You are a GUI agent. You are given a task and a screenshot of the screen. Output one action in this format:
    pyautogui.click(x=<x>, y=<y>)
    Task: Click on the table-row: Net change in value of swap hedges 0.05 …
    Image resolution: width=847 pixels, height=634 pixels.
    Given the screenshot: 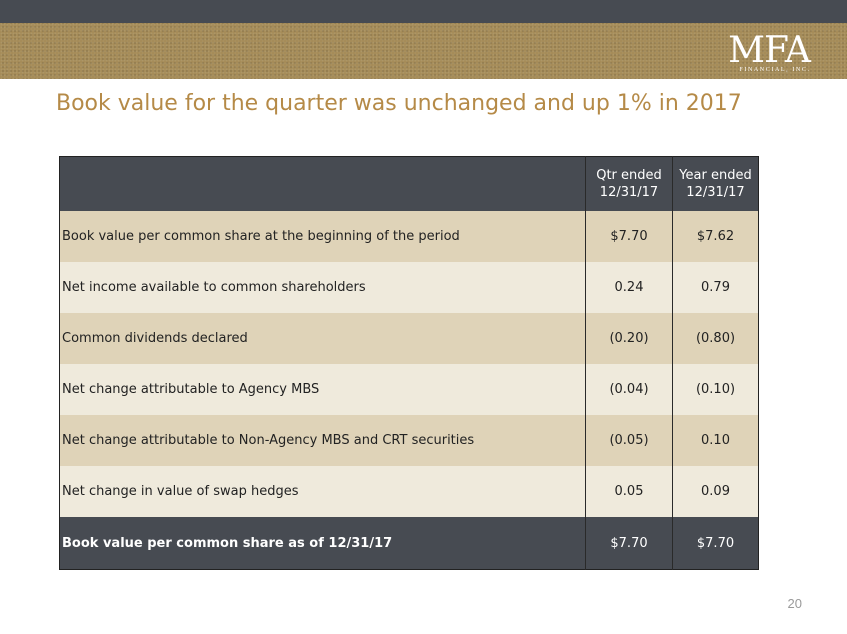 What is the action you would take?
    pyautogui.click(x=409, y=491)
    